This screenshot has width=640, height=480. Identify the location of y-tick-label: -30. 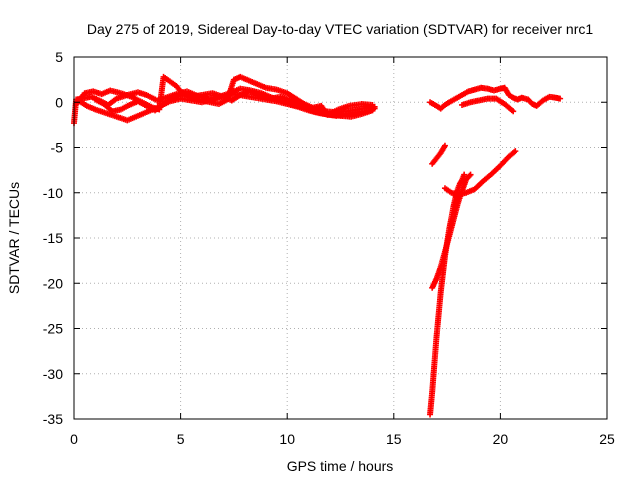
(53, 374).